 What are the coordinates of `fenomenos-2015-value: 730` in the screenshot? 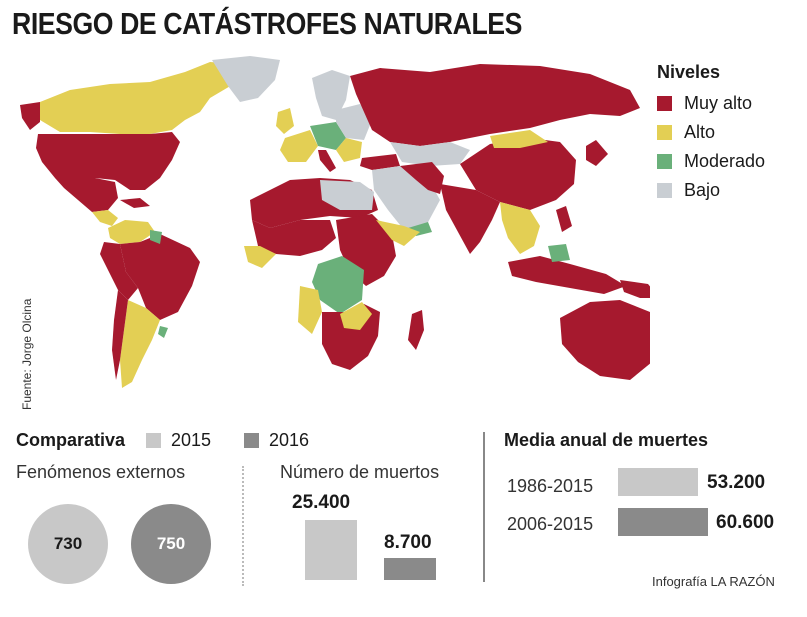 It's located at (68, 543).